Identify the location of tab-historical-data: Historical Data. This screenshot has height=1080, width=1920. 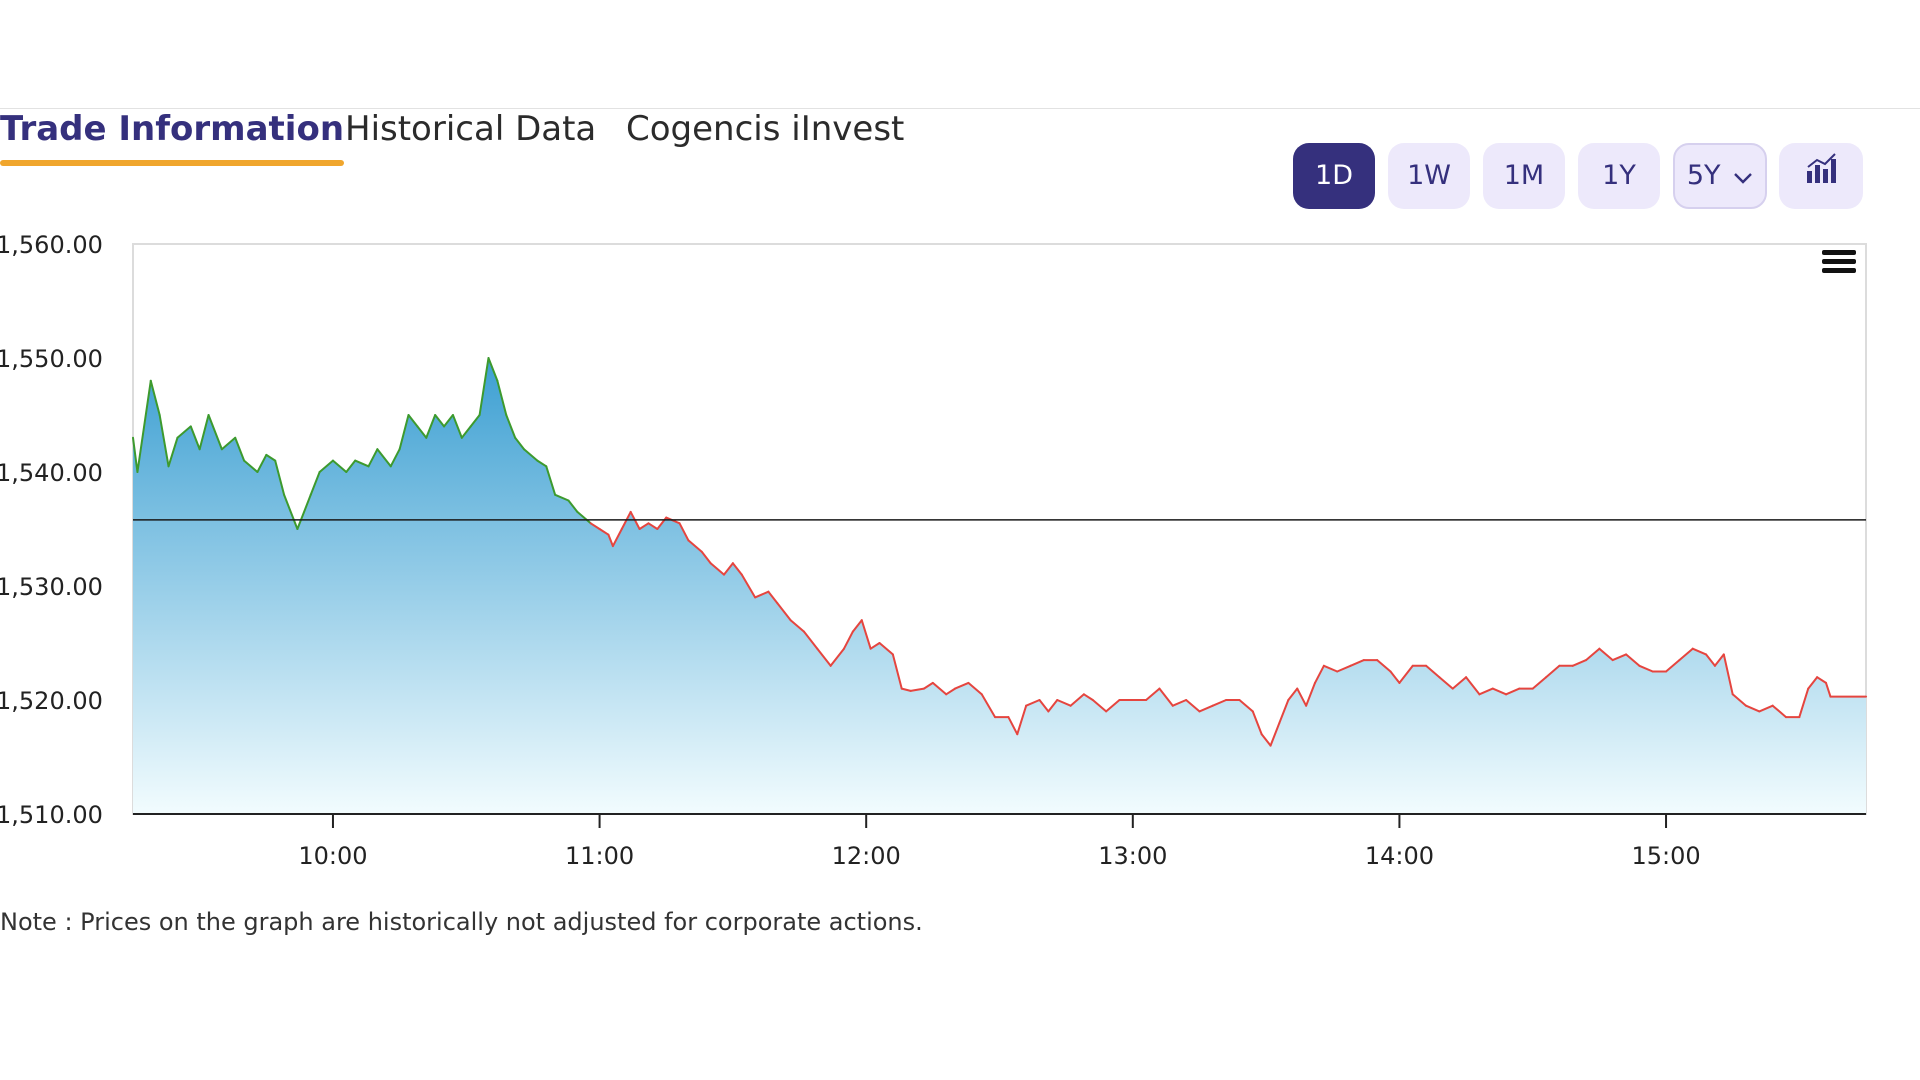
(471, 129).